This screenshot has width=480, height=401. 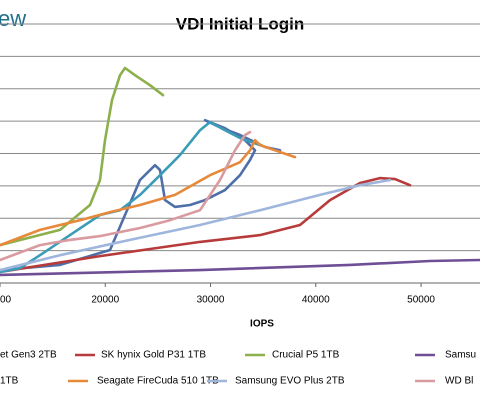 What do you see at coordinates (211, 300) in the screenshot?
I see `x-tick-label: 30000` at bounding box center [211, 300].